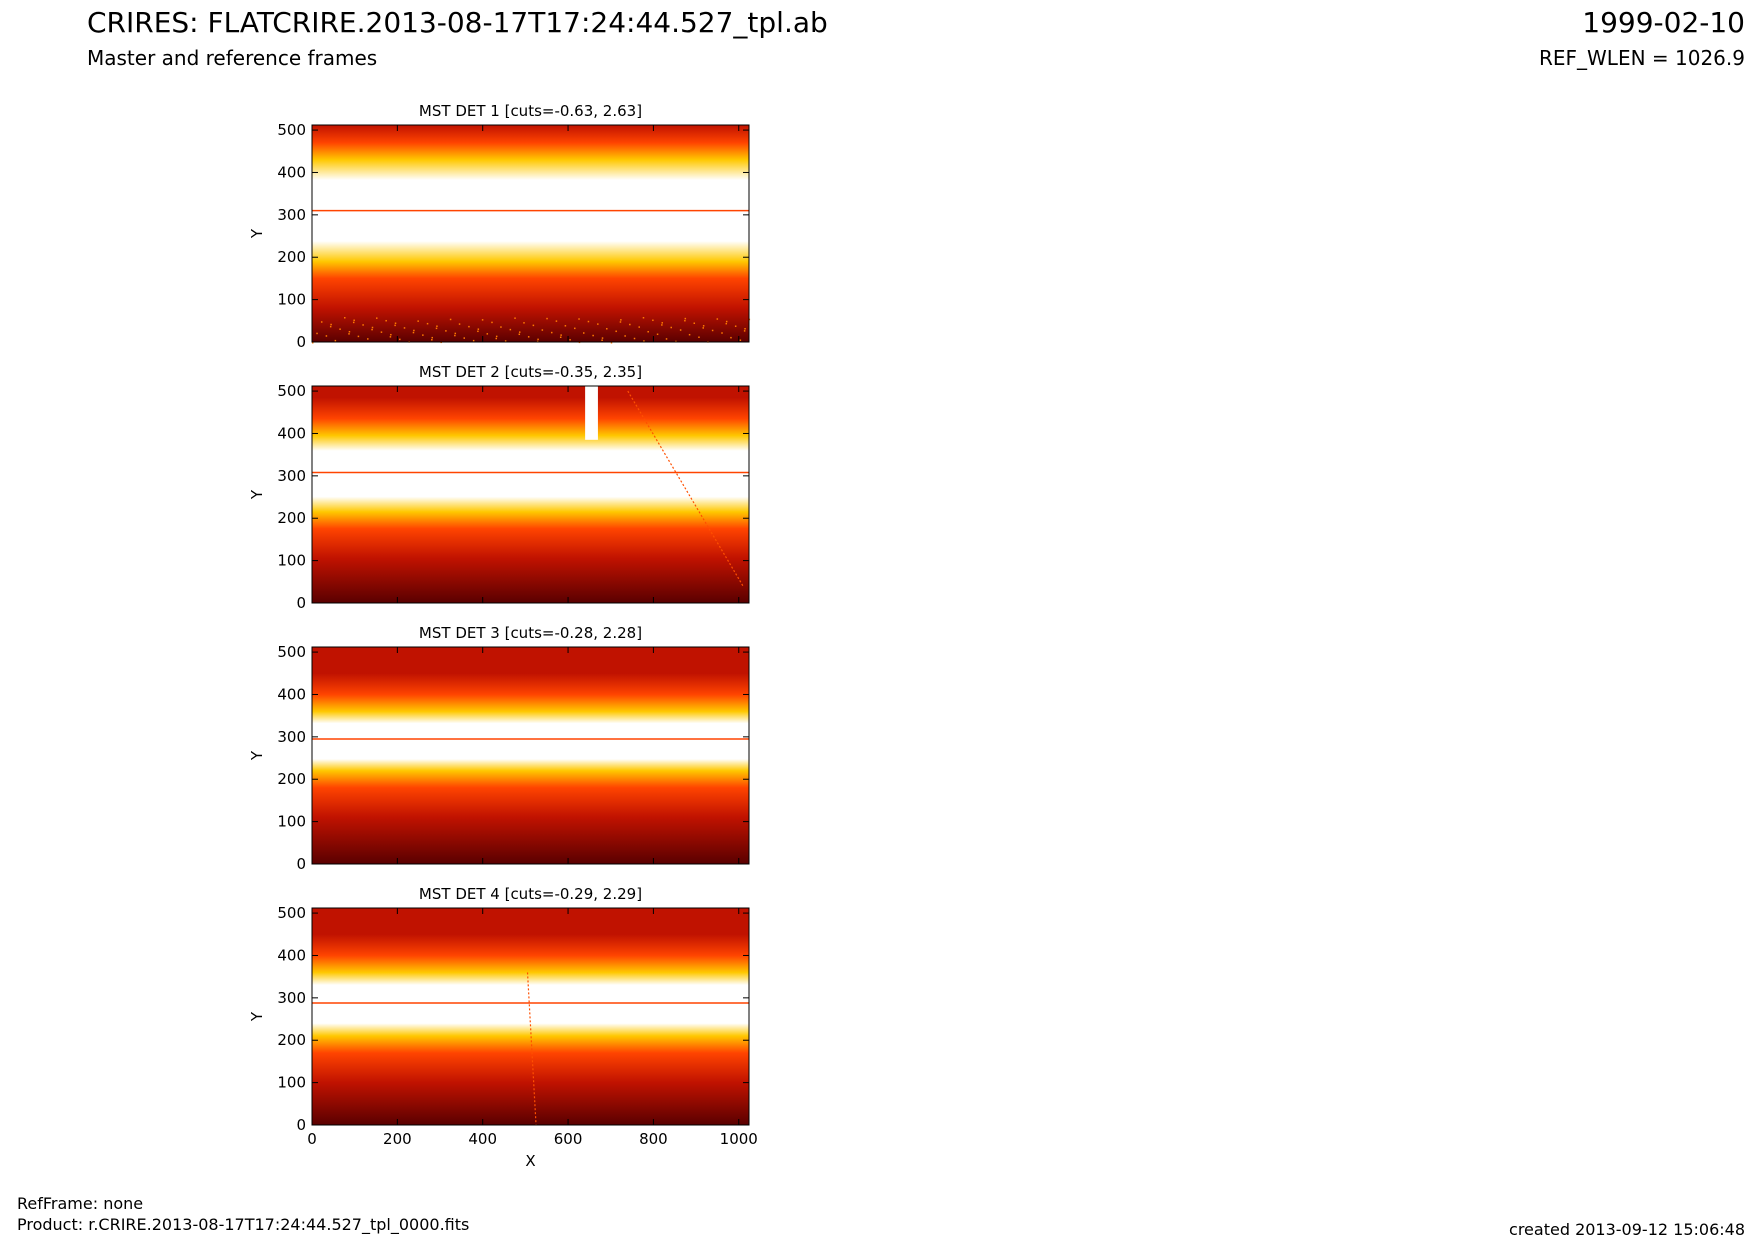  What do you see at coordinates (80, 1203) in the screenshot?
I see `refframe-label: RefFrame: none` at bounding box center [80, 1203].